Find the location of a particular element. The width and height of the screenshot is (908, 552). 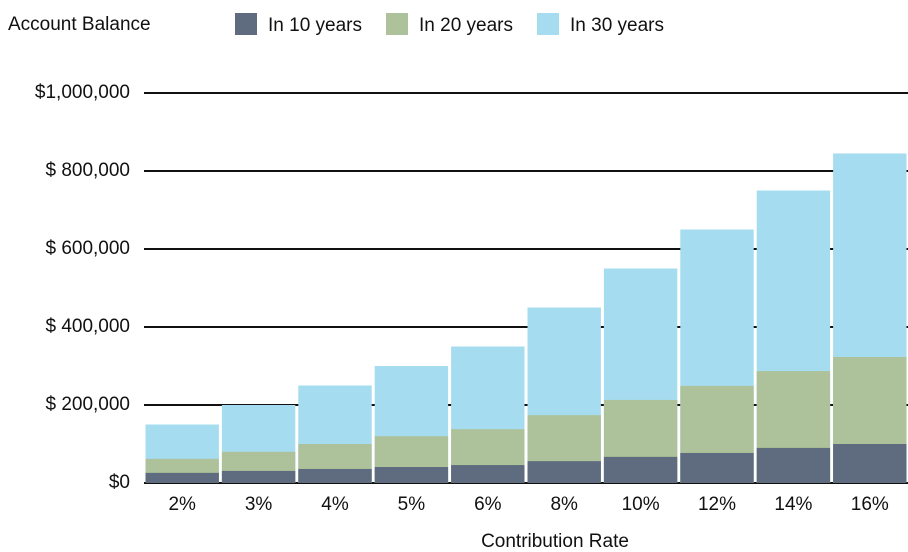

x-tick-label: 8% is located at coordinates (564, 504).